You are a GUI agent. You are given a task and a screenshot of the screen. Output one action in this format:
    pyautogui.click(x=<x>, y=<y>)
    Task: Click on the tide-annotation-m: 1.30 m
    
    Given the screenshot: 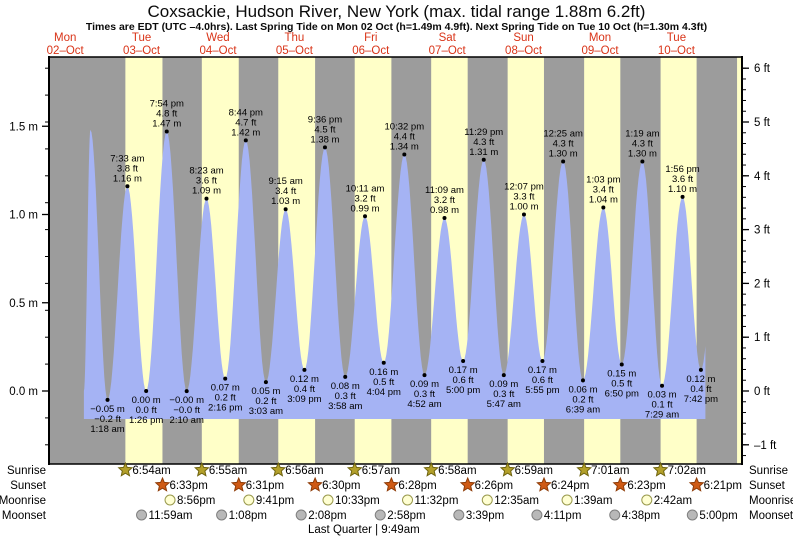 What is the action you would take?
    pyautogui.click(x=642, y=154)
    